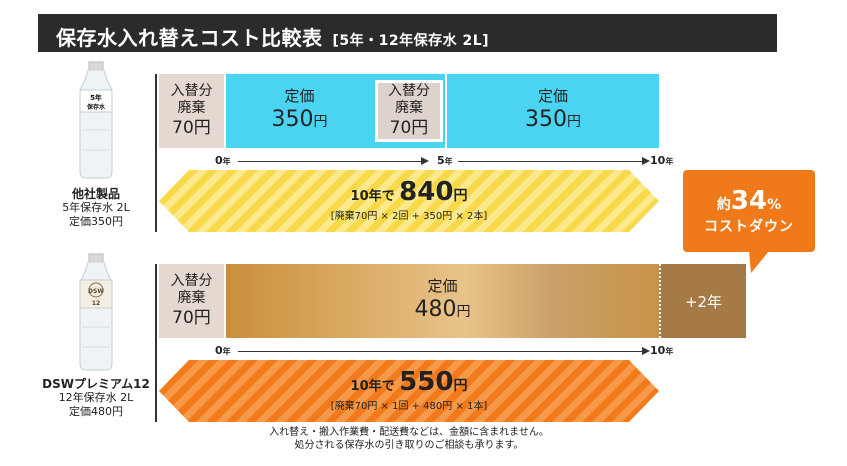  What do you see at coordinates (435, 309) in the screenshot?
I see `dsw-price-value: 480` at bounding box center [435, 309].